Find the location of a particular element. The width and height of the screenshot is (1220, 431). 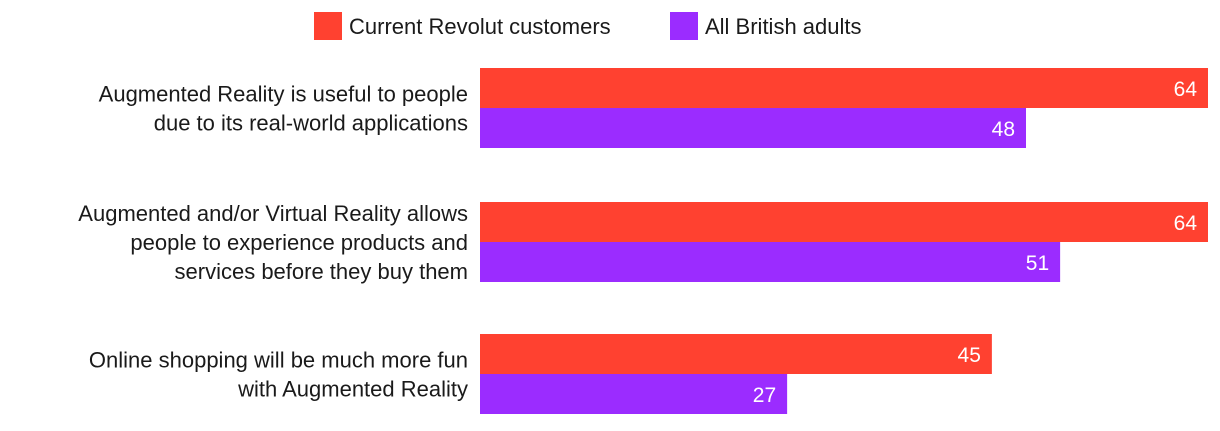

value-label-series-2-category-3: 27 is located at coordinates (764, 395).